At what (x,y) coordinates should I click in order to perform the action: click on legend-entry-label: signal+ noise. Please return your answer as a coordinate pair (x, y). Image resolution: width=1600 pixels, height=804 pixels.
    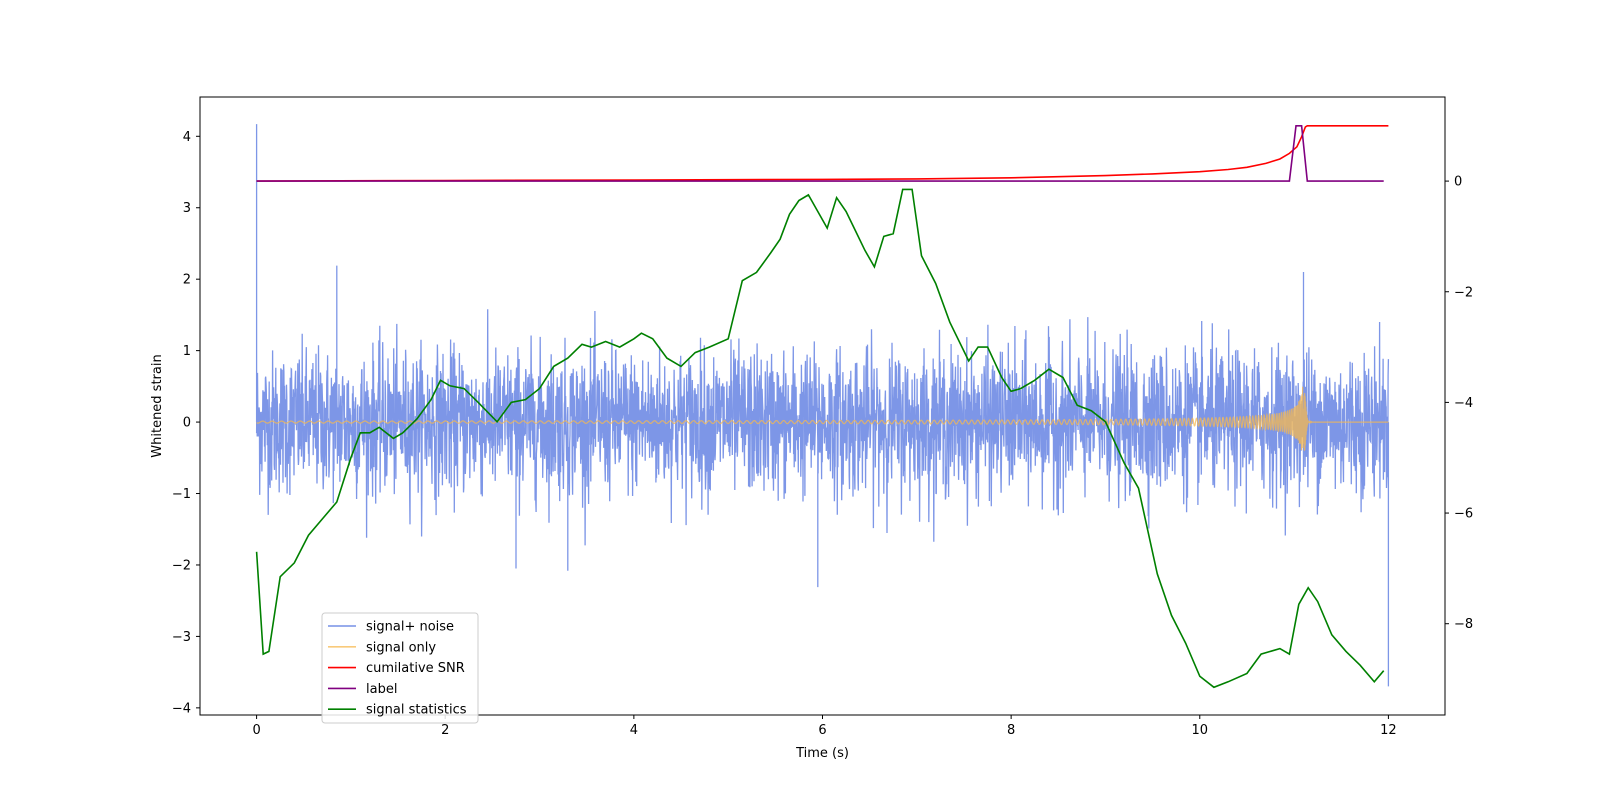
    Looking at the image, I should click on (410, 627).